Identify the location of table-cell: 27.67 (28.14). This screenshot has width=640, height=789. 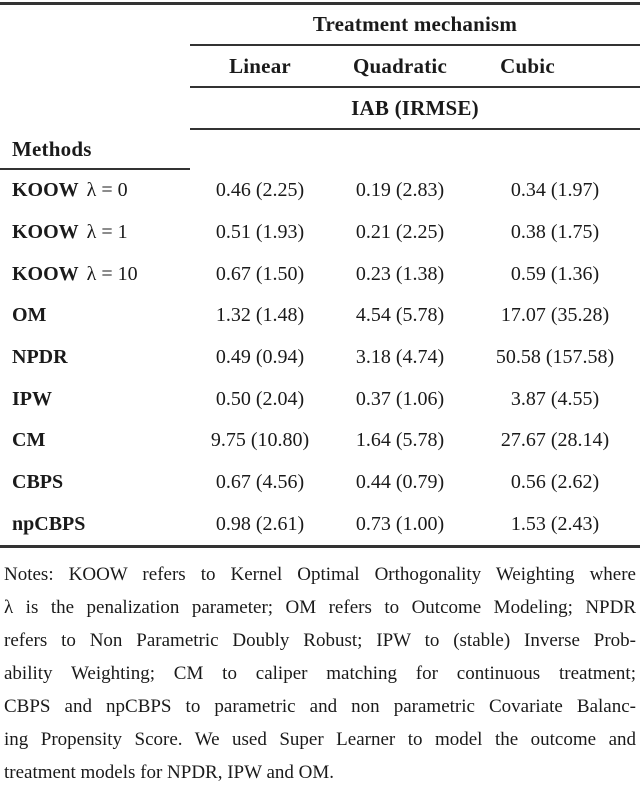
(555, 440).